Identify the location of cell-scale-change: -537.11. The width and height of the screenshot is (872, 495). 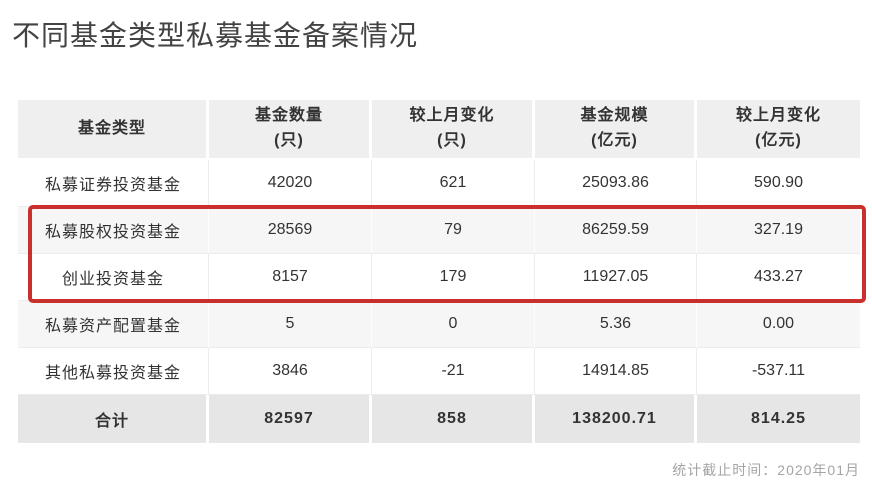
(778, 371).